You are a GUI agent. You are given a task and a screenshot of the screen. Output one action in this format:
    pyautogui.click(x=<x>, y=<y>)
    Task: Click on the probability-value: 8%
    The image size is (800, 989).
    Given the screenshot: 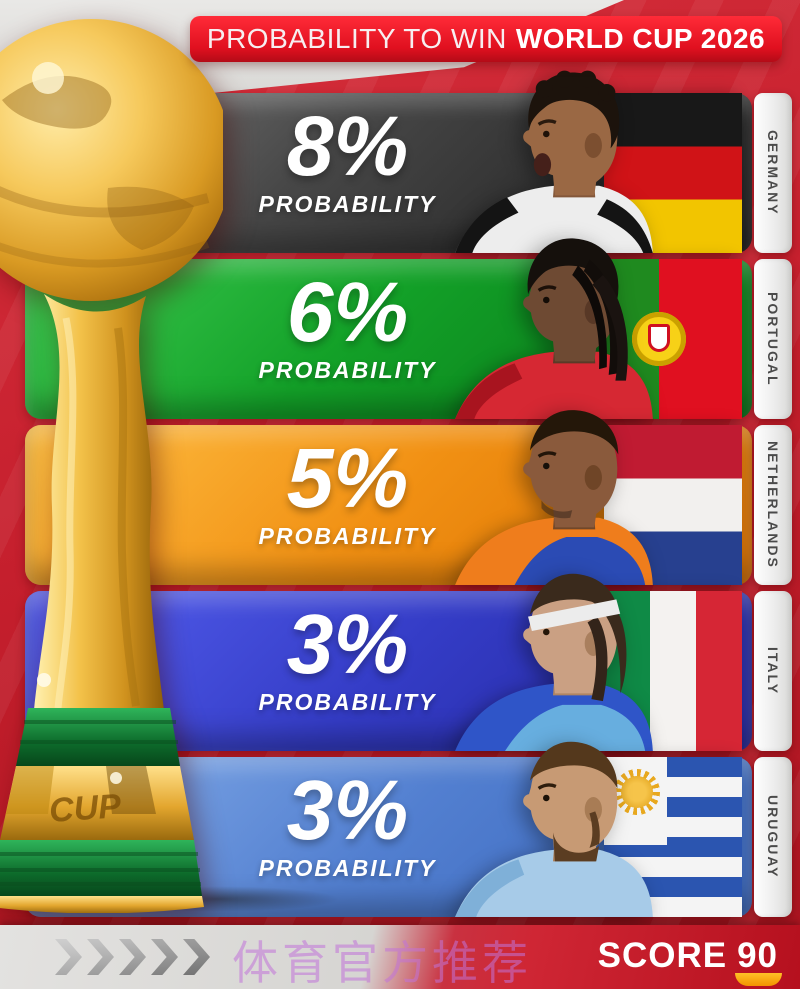 What is the action you would take?
    pyautogui.click(x=347, y=146)
    